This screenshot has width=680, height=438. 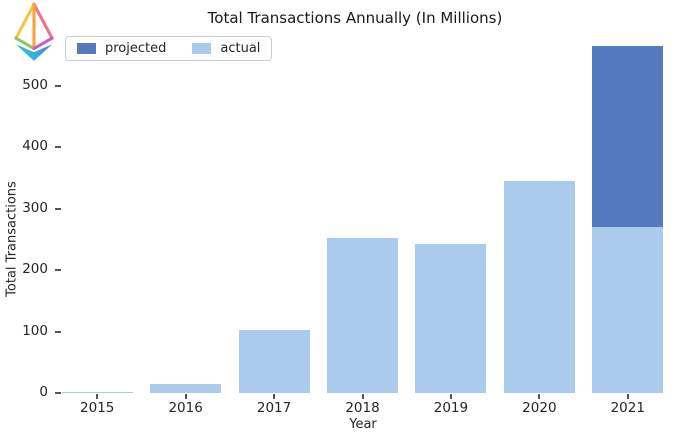 I want to click on bar-actual-2021, so click(x=628, y=309).